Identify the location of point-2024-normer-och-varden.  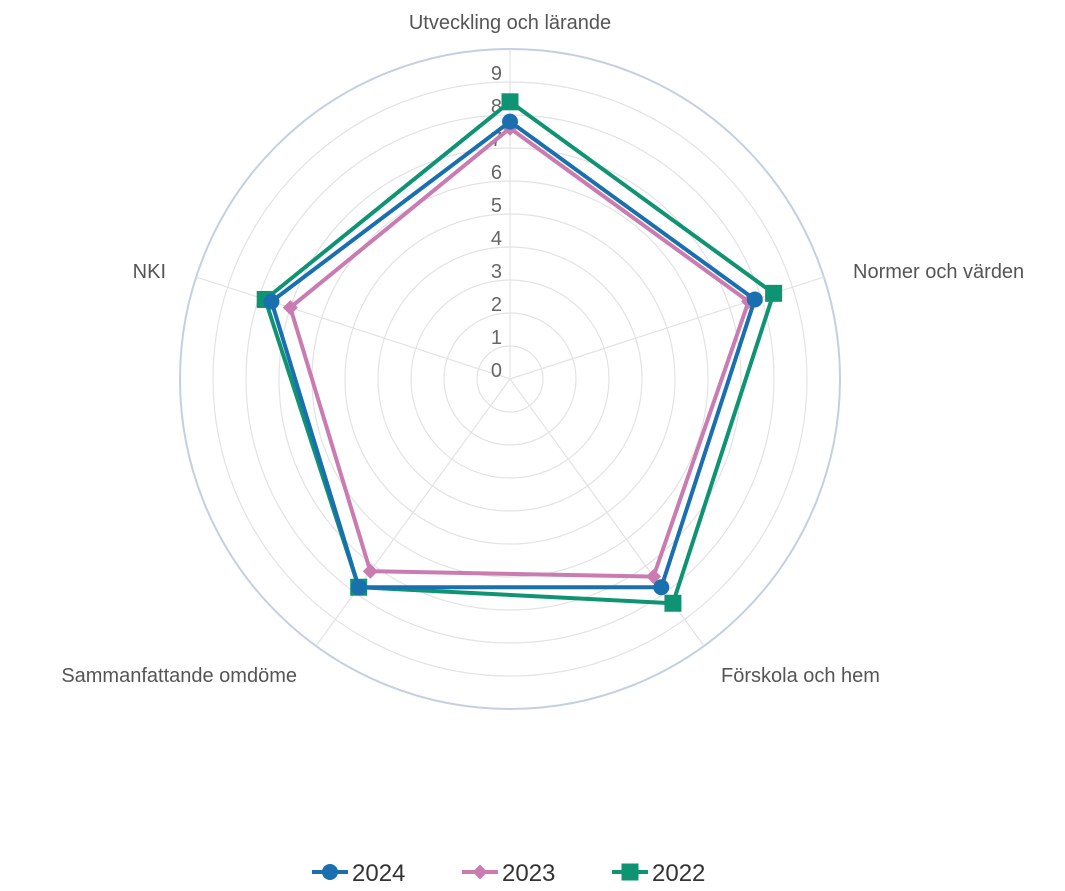
(754, 299).